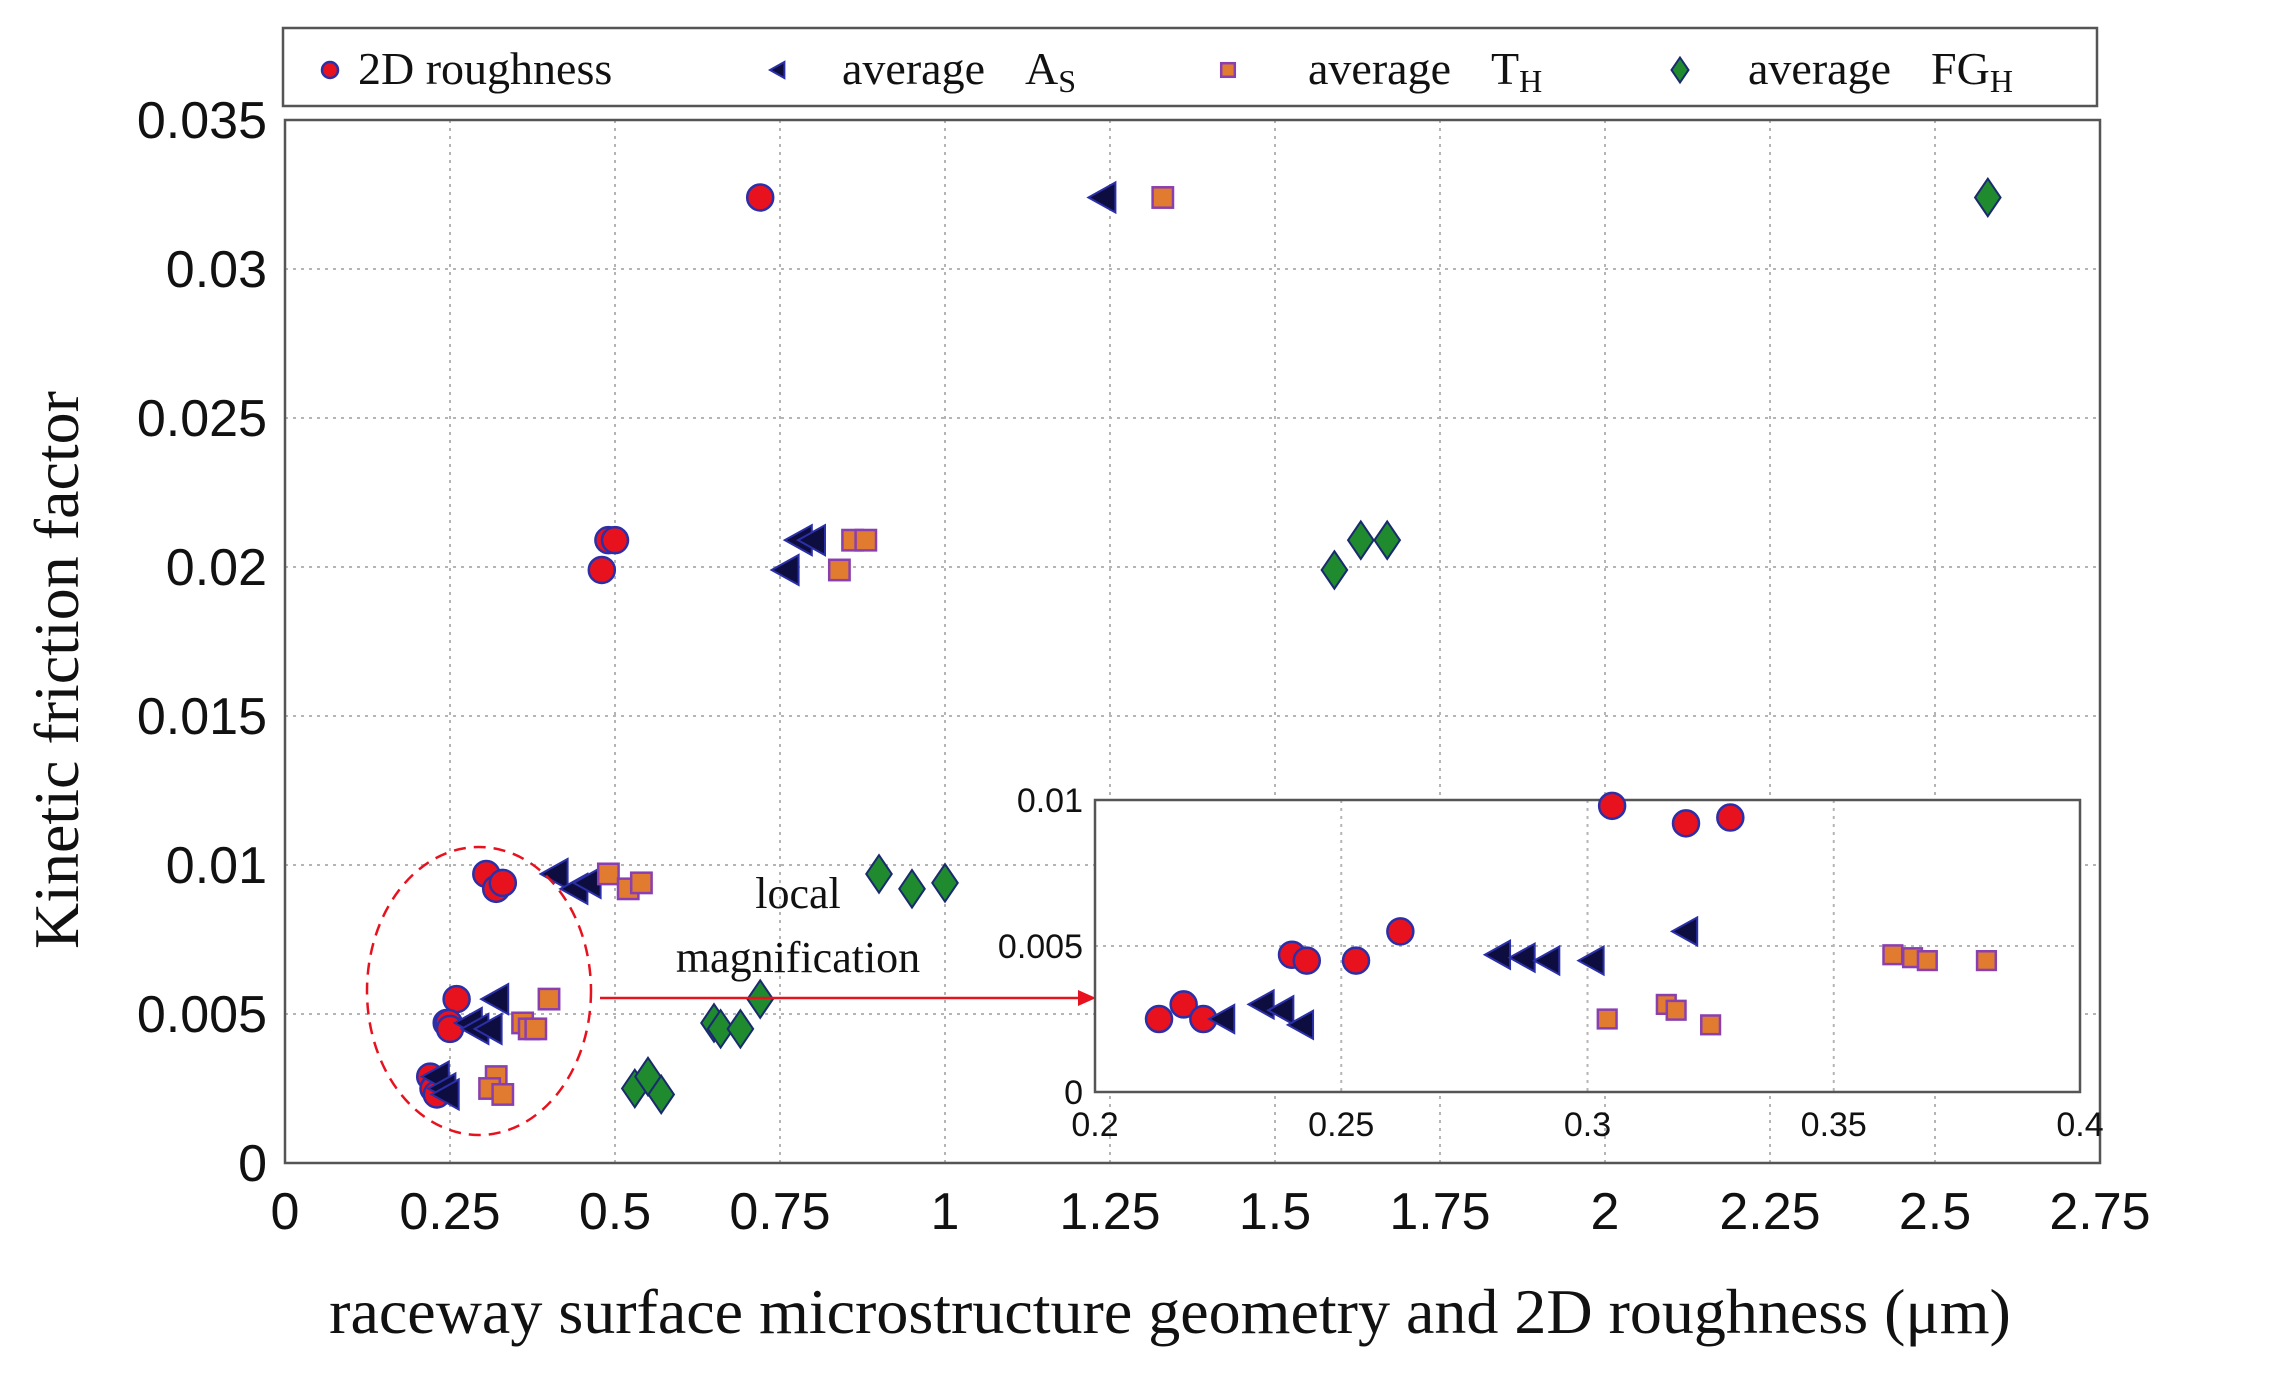 The width and height of the screenshot is (2288, 1373). I want to click on inset-x-tick-label: 0.2, so click(1094, 1125).